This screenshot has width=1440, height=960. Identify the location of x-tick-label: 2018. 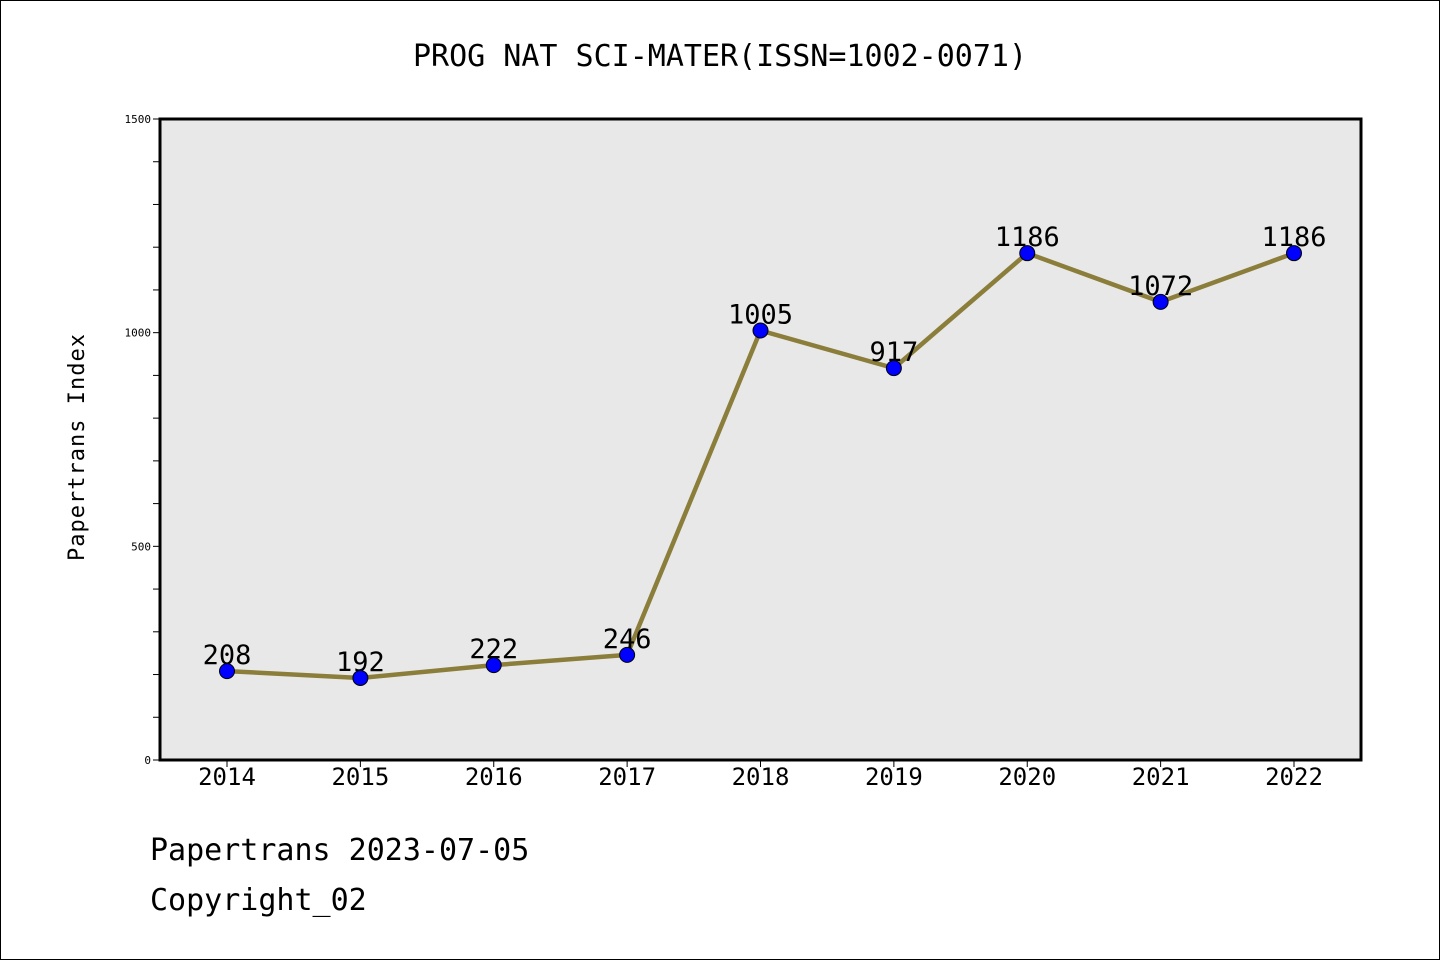
(761, 777).